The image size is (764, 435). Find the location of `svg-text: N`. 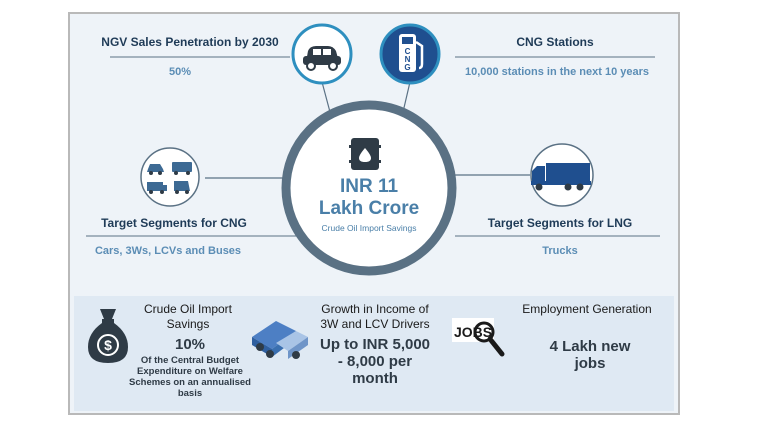

svg-text: N is located at coordinates (408, 59).